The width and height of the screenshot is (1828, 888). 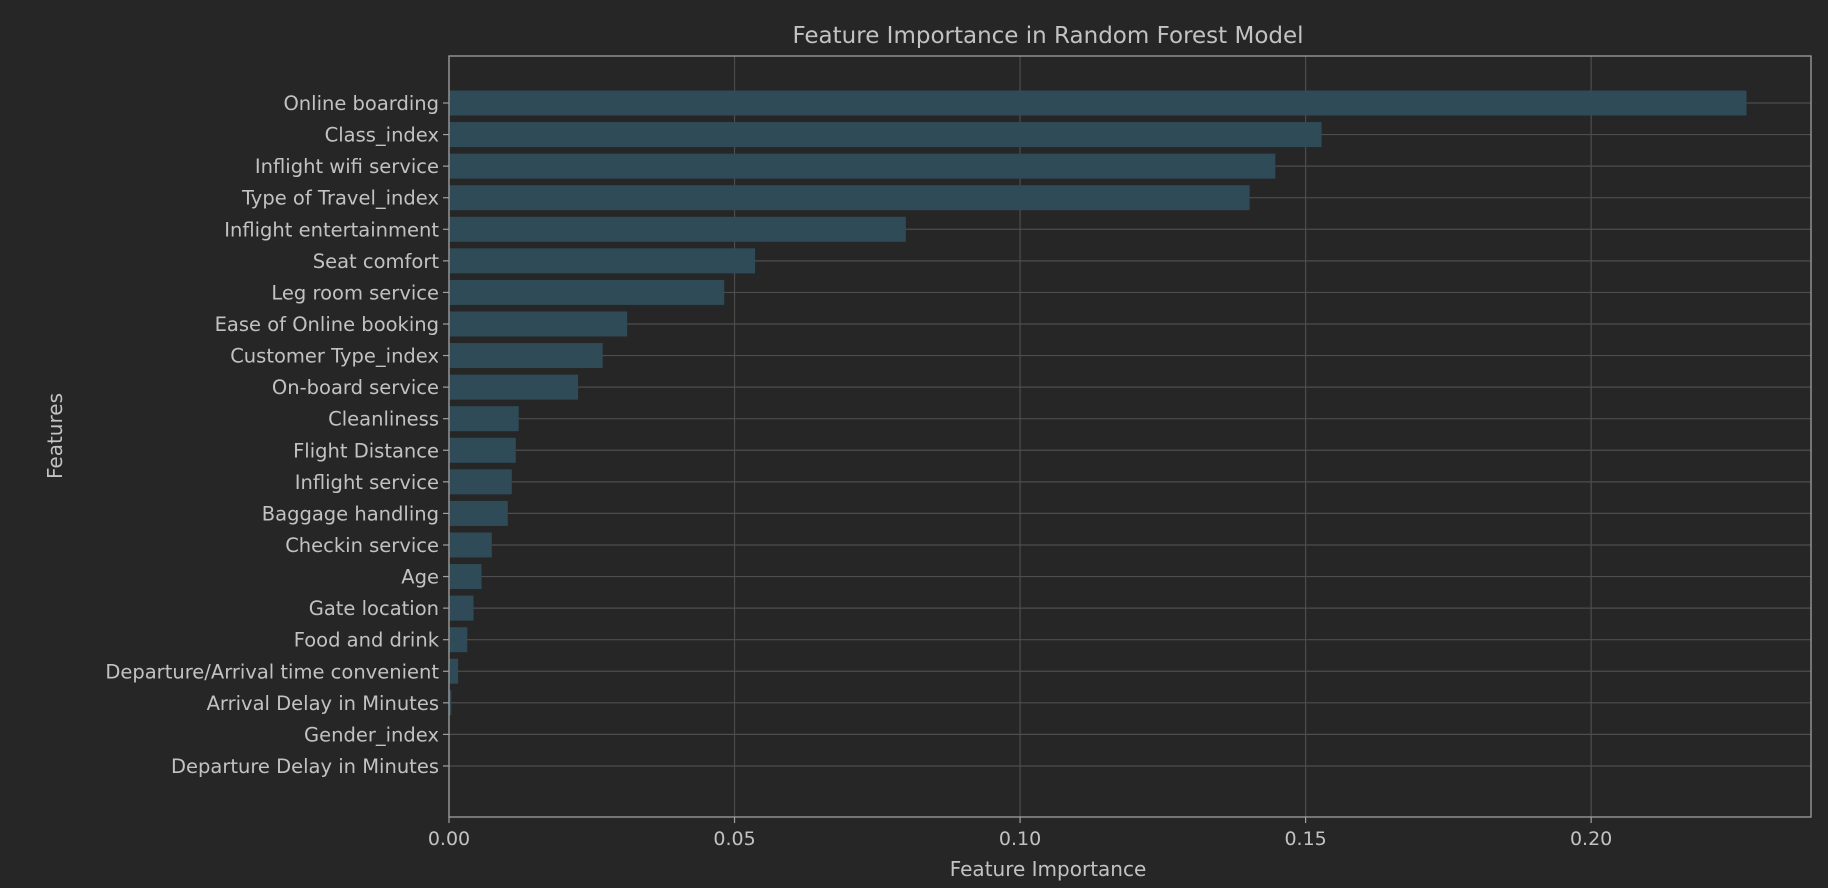 I want to click on y-tick-label: Arrival Delay in Minutes, so click(x=323, y=703).